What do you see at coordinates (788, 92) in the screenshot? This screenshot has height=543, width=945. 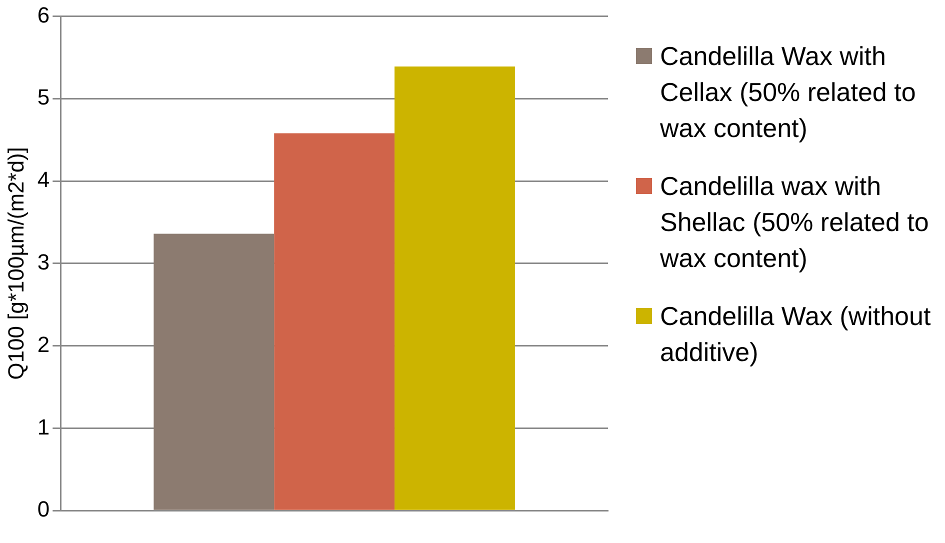 I see `legend-label: Candelilla Wax with Cellax (50% related to wax content)` at bounding box center [788, 92].